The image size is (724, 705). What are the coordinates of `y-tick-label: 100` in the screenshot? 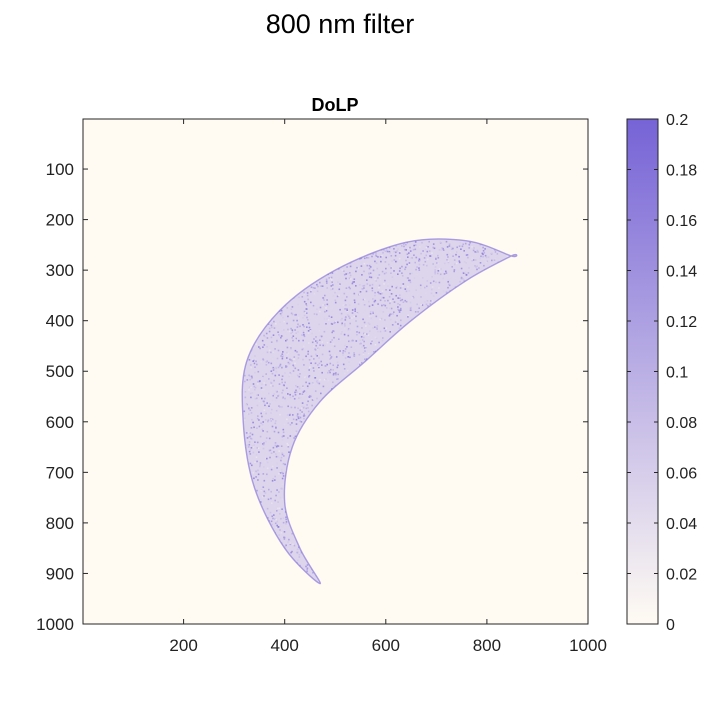 It's located at (60, 169).